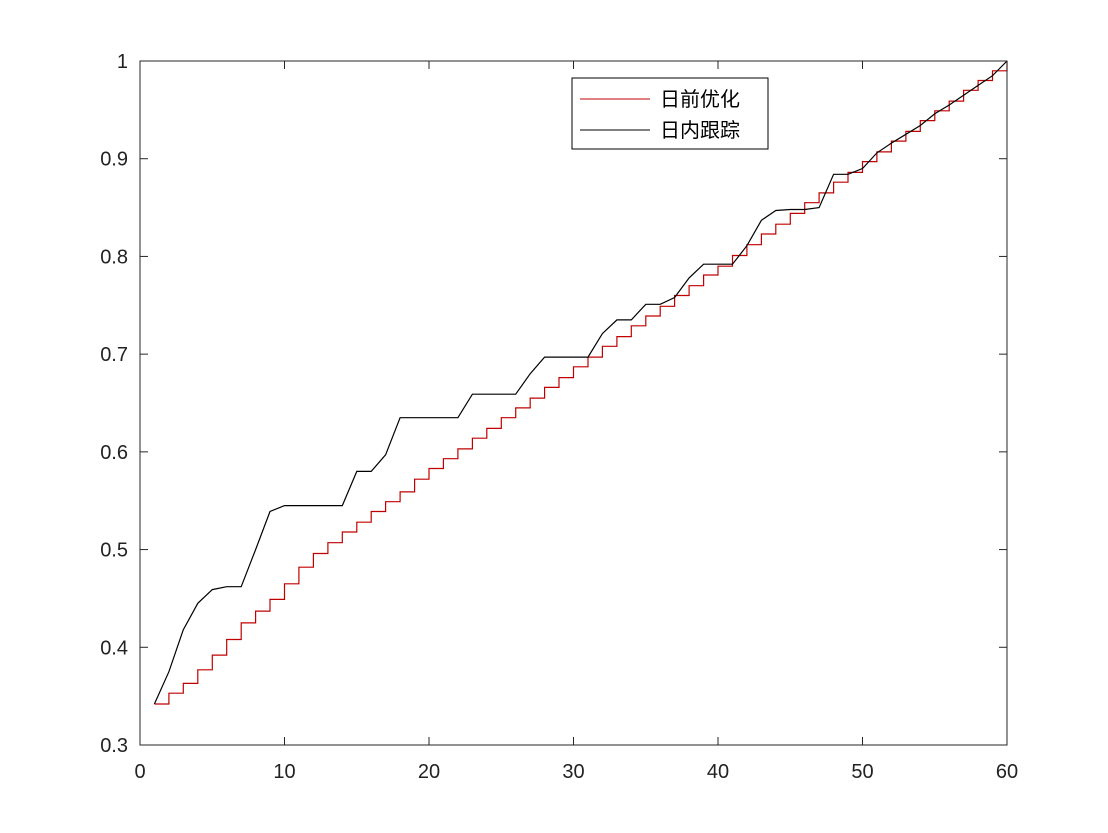  I want to click on x-tick-label: 20, so click(429, 772).